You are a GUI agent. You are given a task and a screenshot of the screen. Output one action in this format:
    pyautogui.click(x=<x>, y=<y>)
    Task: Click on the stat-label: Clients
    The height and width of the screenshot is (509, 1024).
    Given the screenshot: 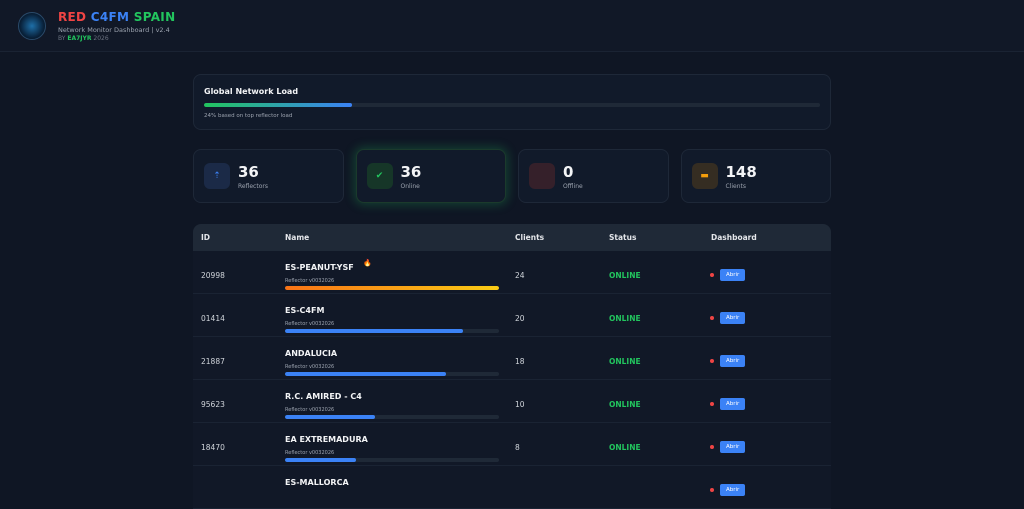 What is the action you would take?
    pyautogui.click(x=736, y=186)
    